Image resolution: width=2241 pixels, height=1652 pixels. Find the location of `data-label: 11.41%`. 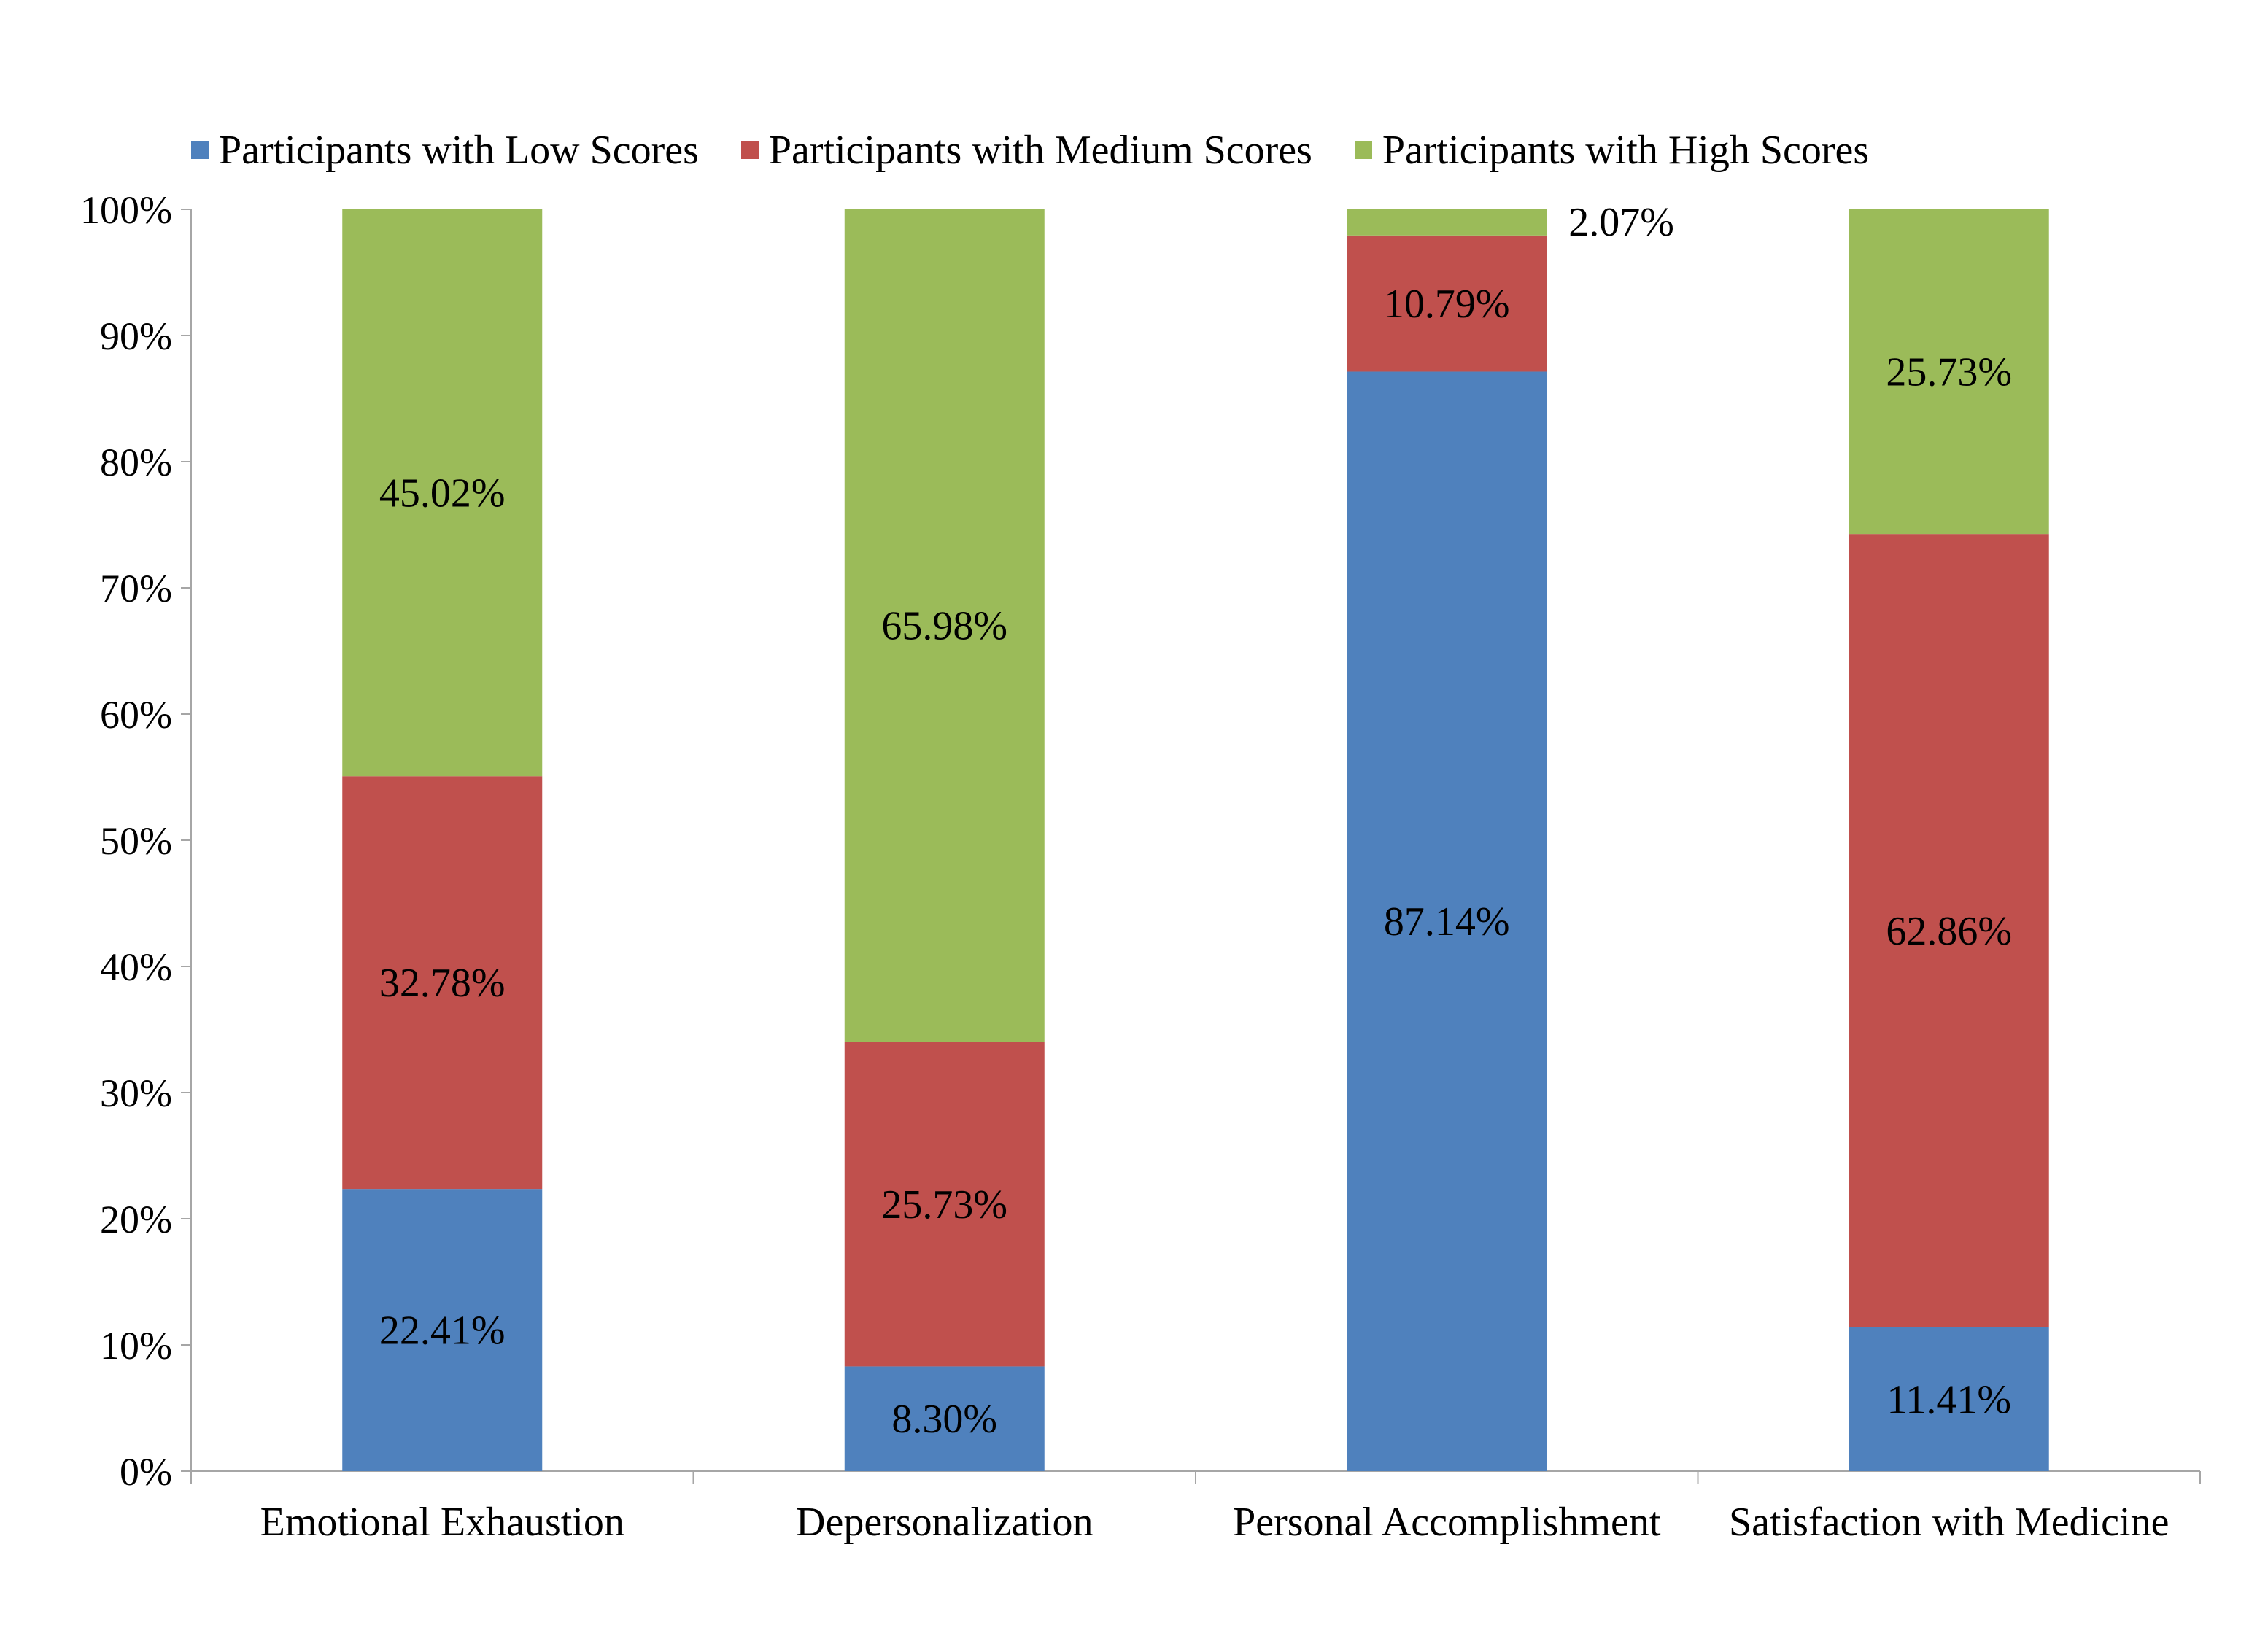

data-label: 11.41% is located at coordinates (1948, 1399).